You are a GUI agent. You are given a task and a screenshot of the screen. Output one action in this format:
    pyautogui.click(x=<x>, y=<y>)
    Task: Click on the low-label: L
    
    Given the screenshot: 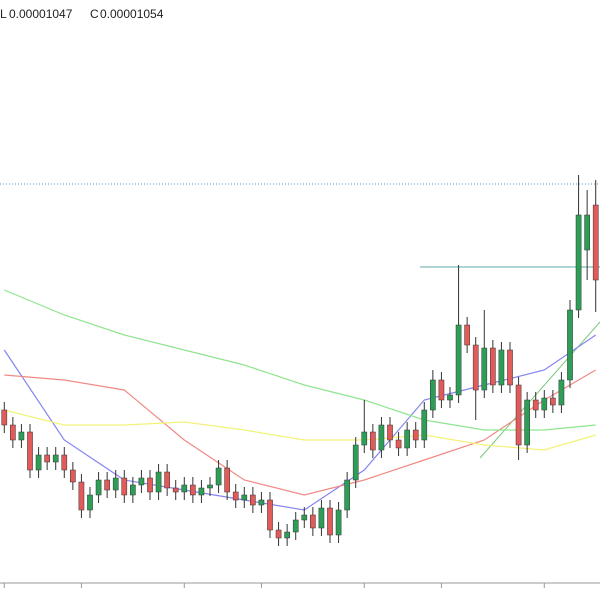 What is the action you would take?
    pyautogui.click(x=3, y=14)
    